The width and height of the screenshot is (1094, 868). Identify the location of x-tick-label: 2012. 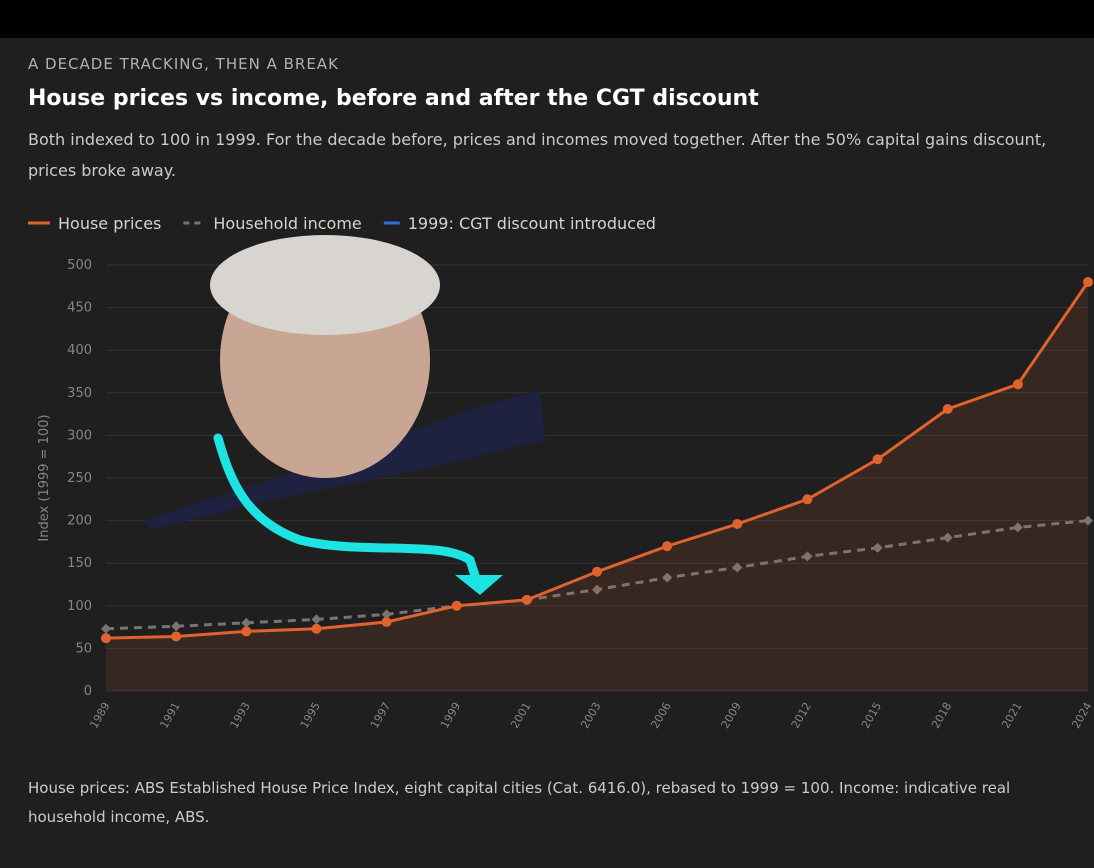
(801, 715).